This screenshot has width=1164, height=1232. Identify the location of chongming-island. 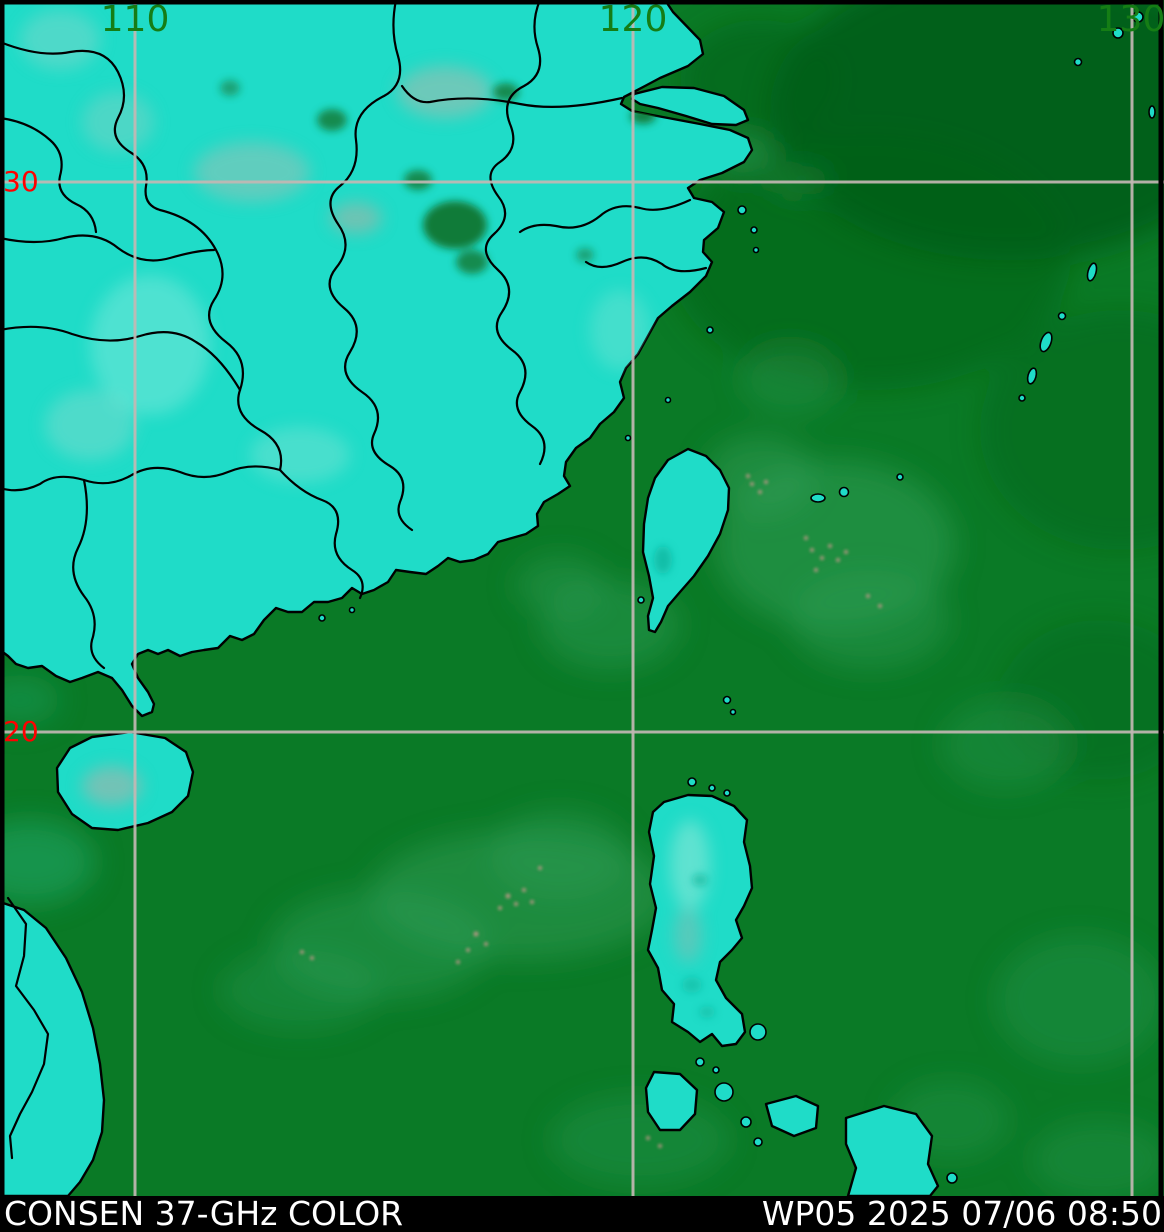
(690, 106).